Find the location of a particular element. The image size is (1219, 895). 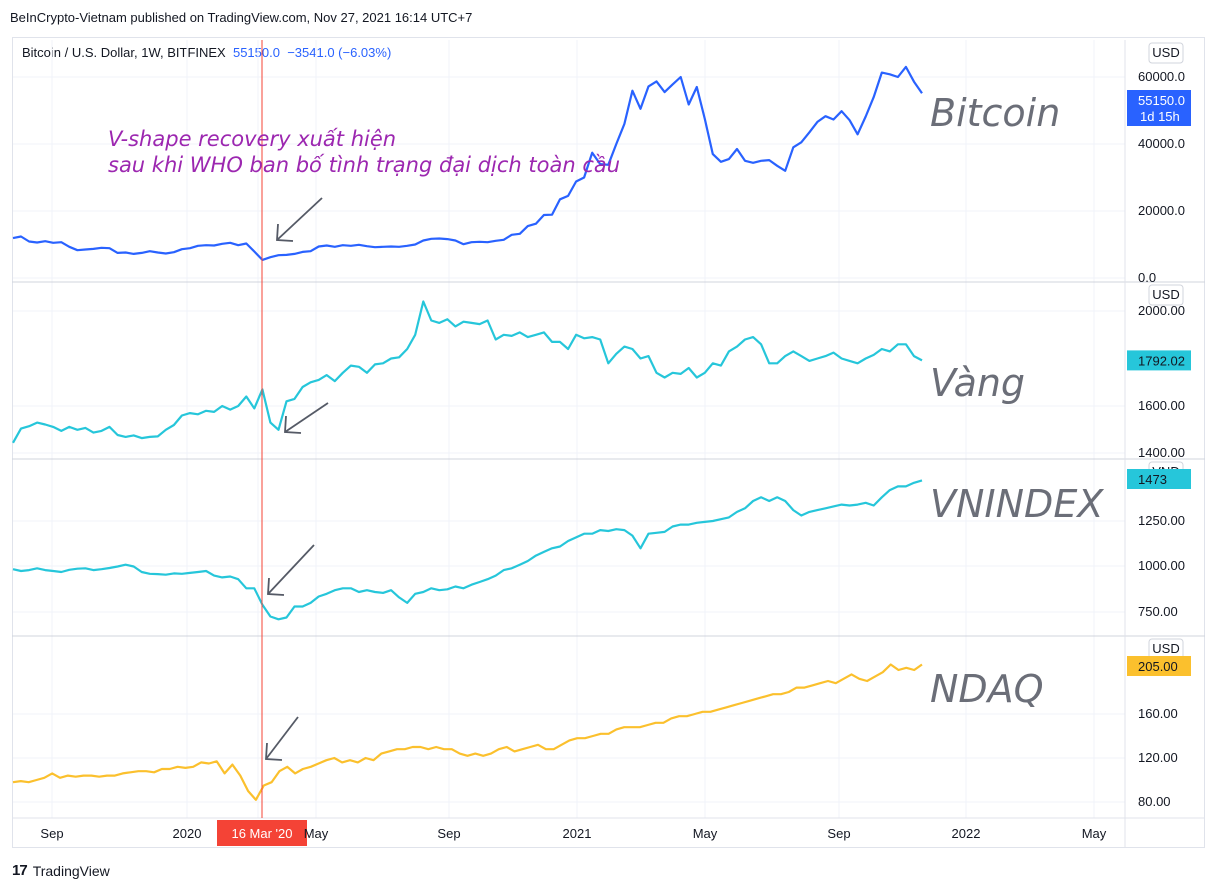

series-line-vnindex is located at coordinates (467, 550).